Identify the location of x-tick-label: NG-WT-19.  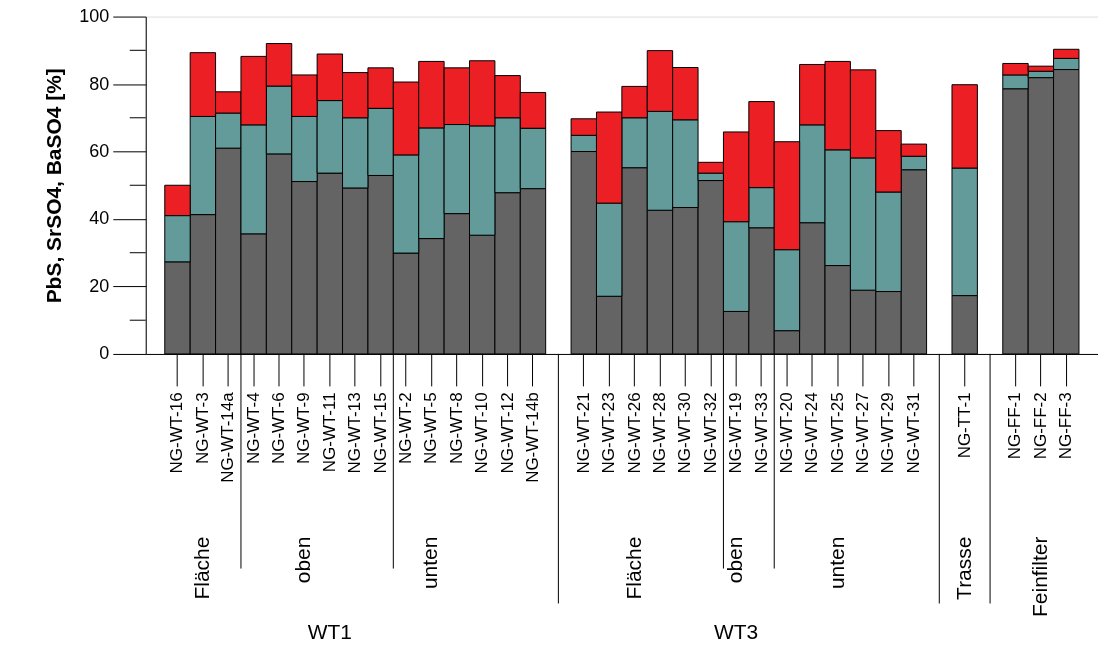
(736, 433).